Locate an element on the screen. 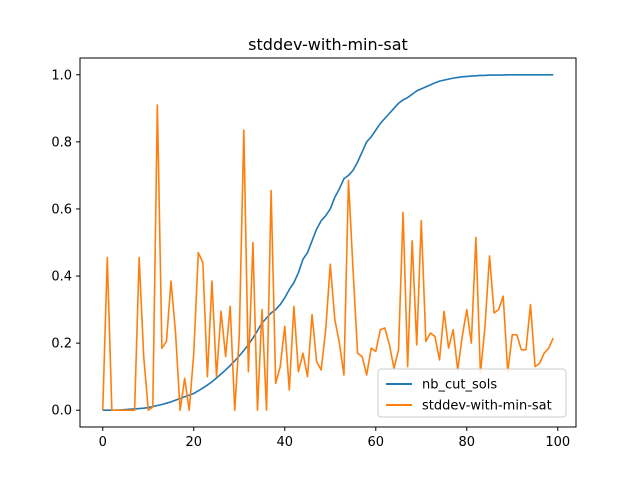 The width and height of the screenshot is (640, 480). chart-title: stddev-with-min-sat is located at coordinates (328, 44).